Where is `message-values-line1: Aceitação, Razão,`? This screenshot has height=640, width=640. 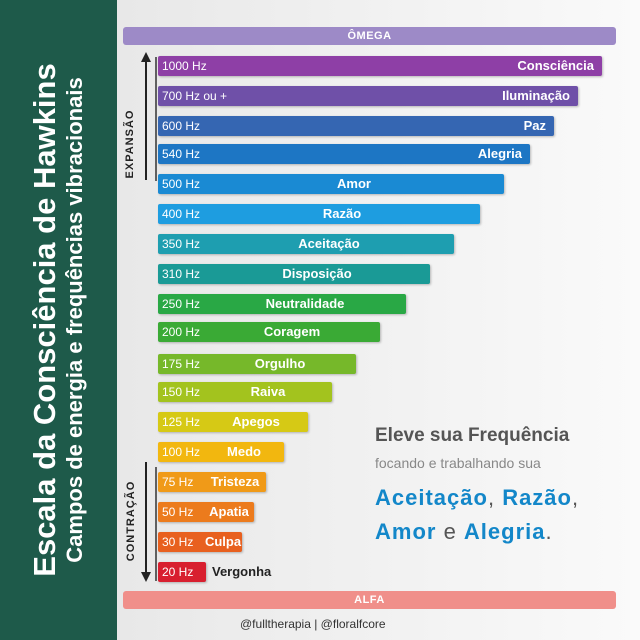
message-values-line1: Aceitação, Razão, is located at coordinates (500, 498).